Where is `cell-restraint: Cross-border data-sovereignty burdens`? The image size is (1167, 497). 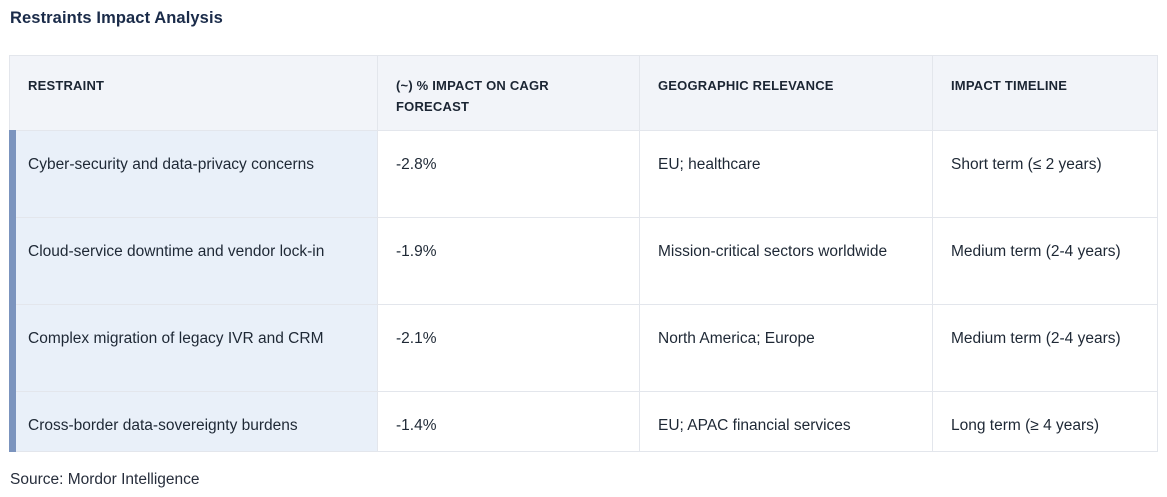 cell-restraint: Cross-border data-sovereignty burdens is located at coordinates (193, 421).